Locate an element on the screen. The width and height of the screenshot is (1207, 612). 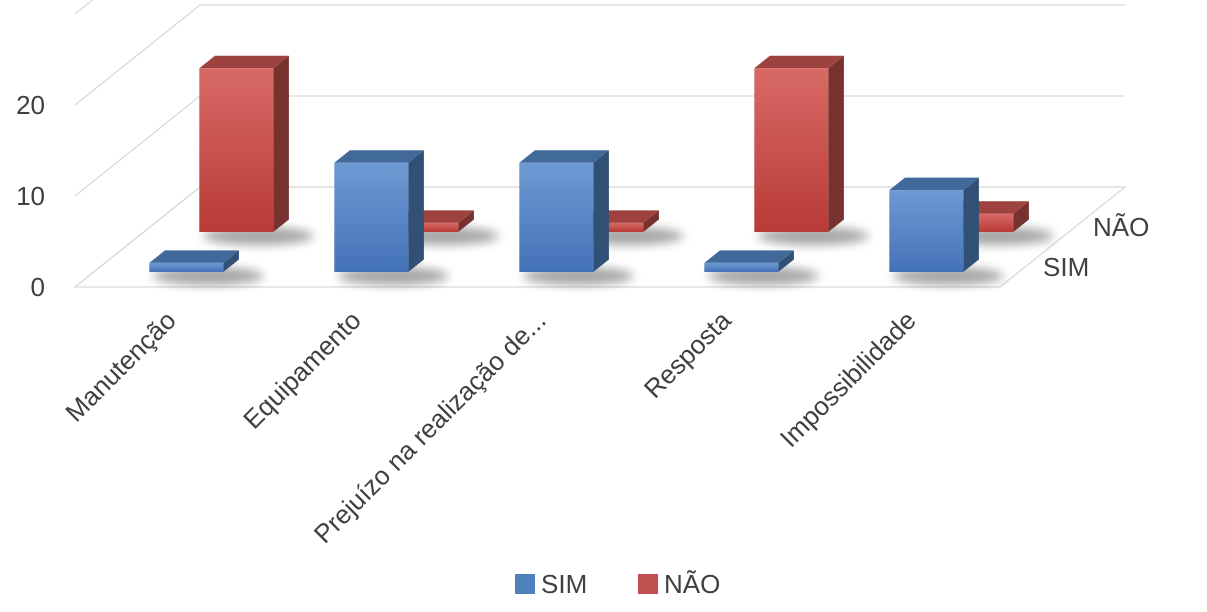
x-tick-label: Resposta is located at coordinates (687, 354).